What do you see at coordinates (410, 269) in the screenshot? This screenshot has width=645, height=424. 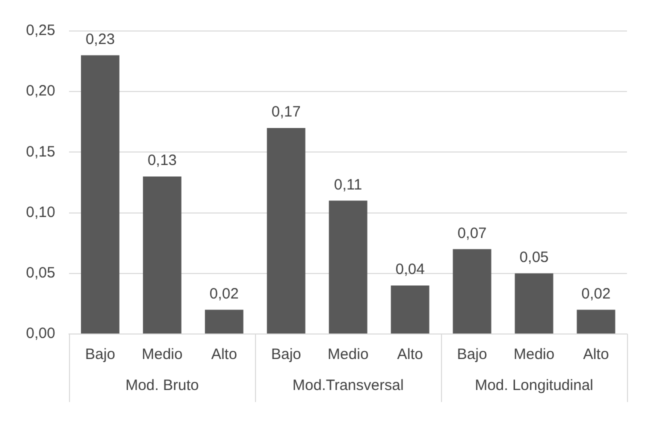 I see `data-label: 0,04` at bounding box center [410, 269].